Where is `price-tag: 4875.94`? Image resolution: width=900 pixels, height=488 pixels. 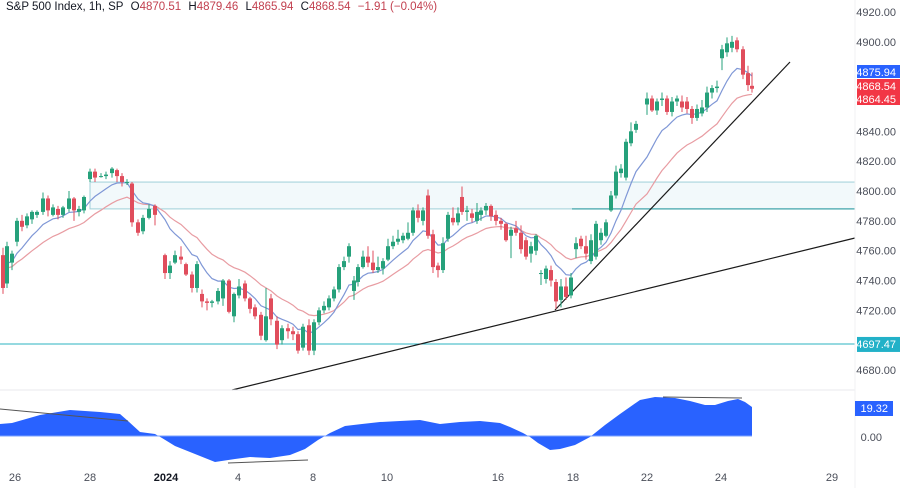 price-tag: 4875.94 is located at coordinates (878, 72).